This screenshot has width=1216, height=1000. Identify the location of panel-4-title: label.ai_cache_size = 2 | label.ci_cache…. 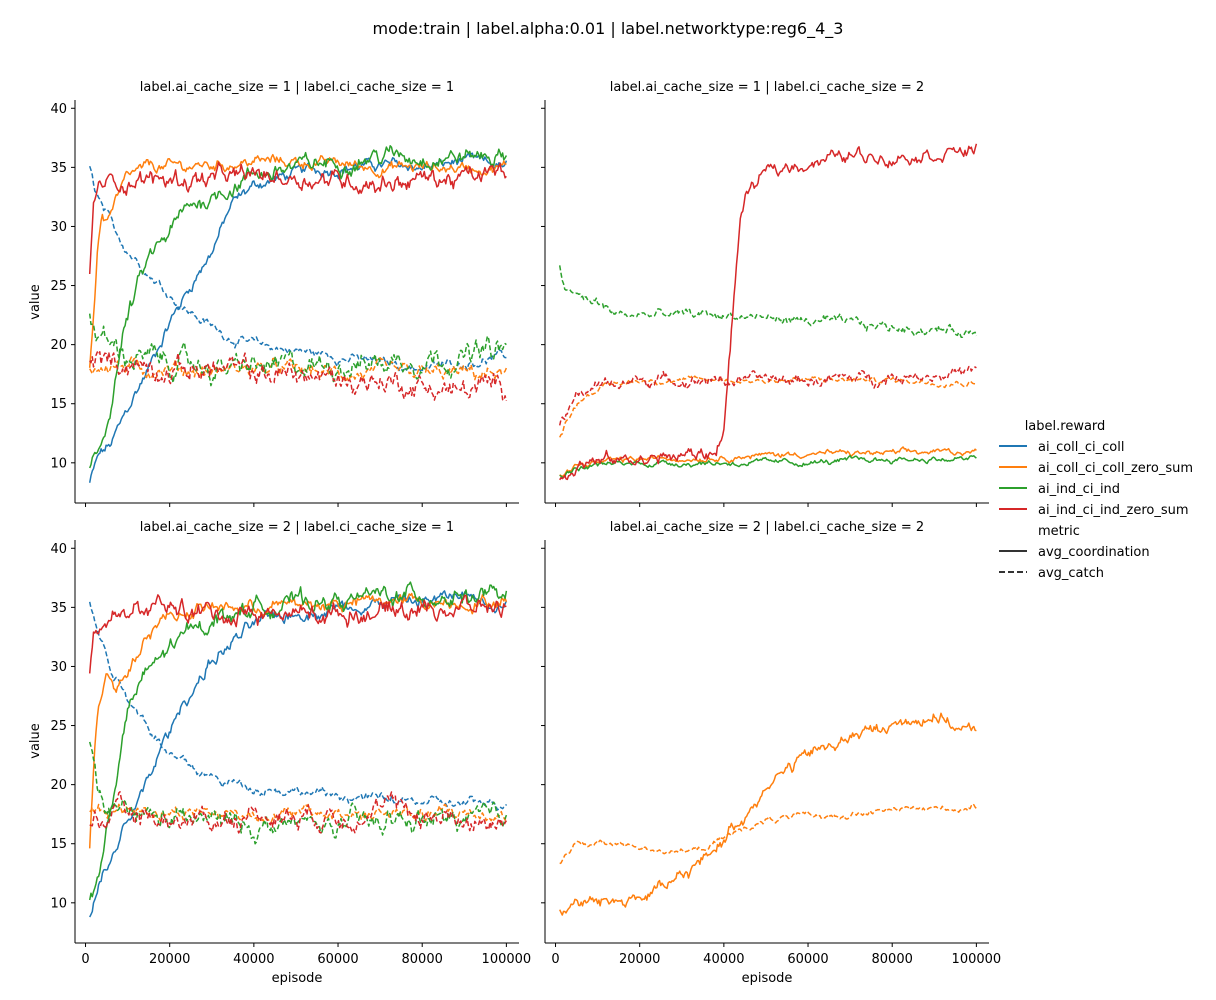
(767, 527).